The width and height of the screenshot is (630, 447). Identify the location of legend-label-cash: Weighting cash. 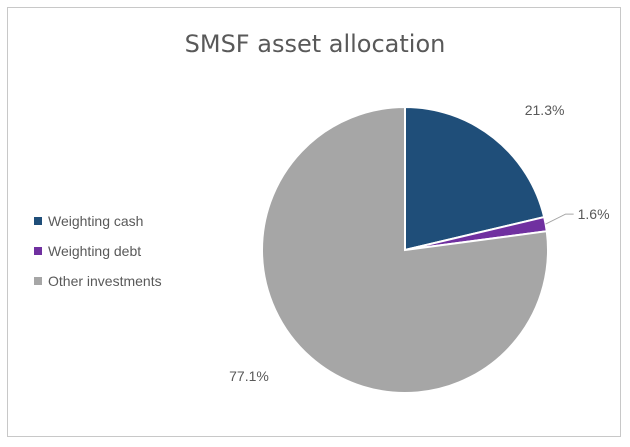
(96, 221).